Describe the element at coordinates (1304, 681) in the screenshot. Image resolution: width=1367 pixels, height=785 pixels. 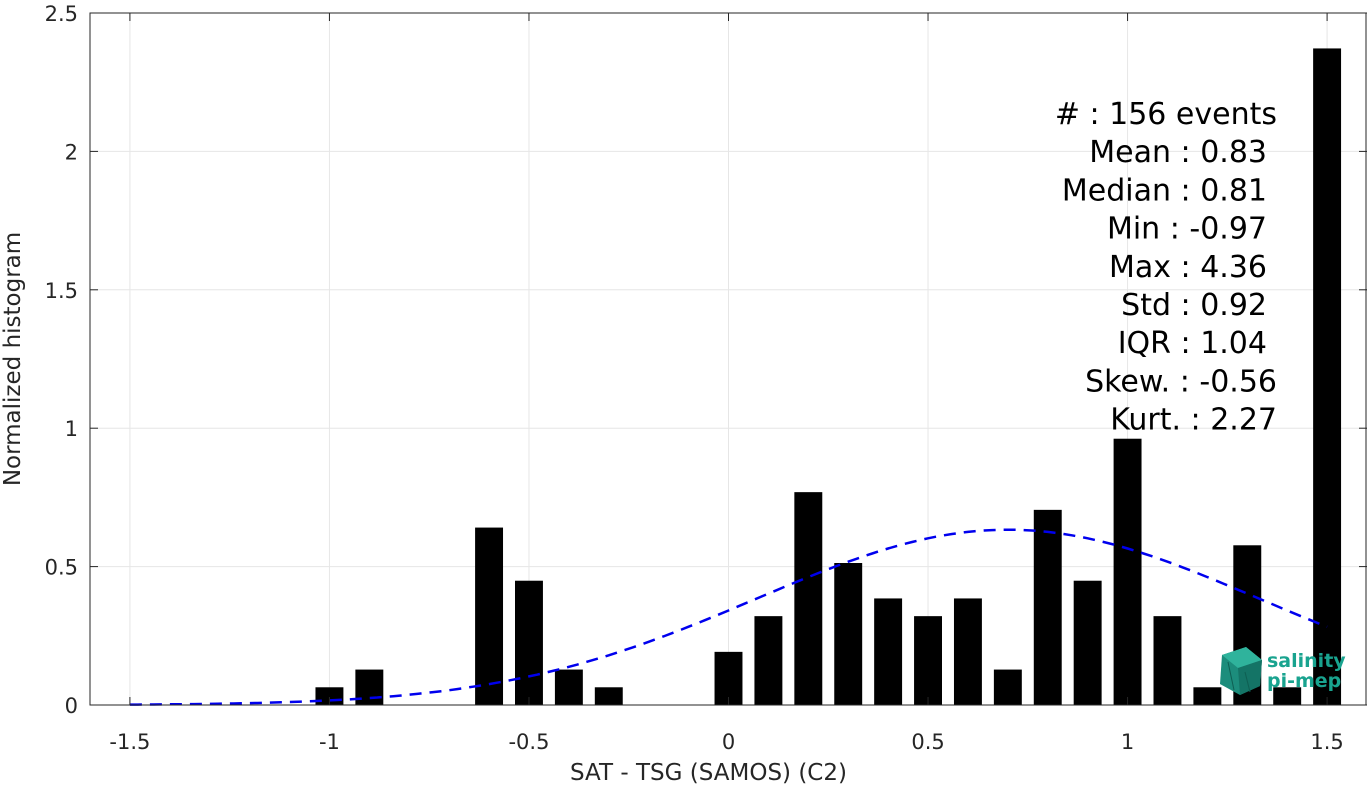
I see `logo-line2: pi-mep` at that location.